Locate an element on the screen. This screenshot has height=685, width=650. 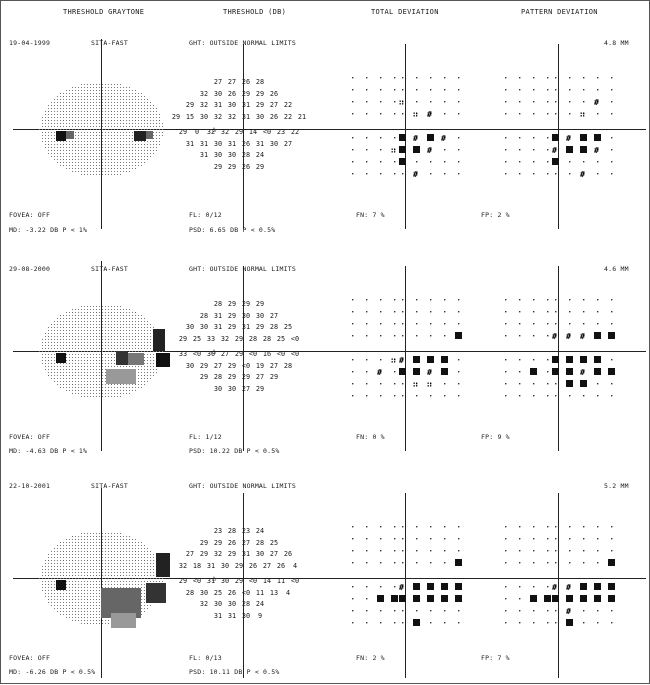
threshold-value: 15 is located at coordinates (190, 116).